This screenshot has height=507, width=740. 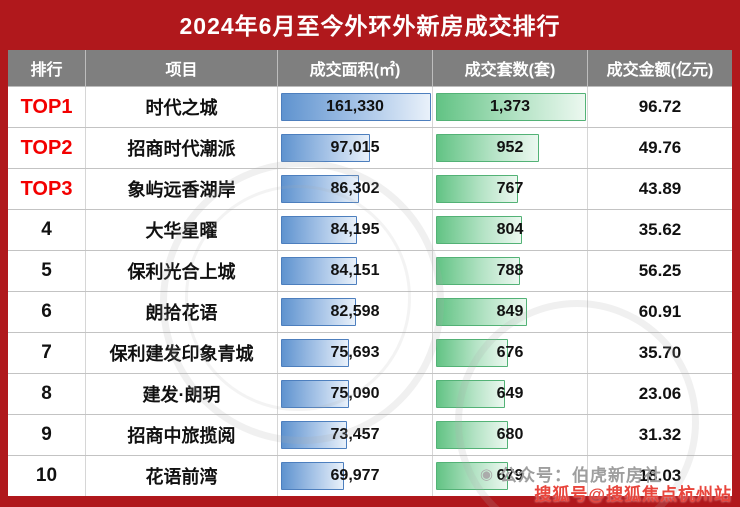 I want to click on area-value-label: 75,090, so click(x=355, y=393).